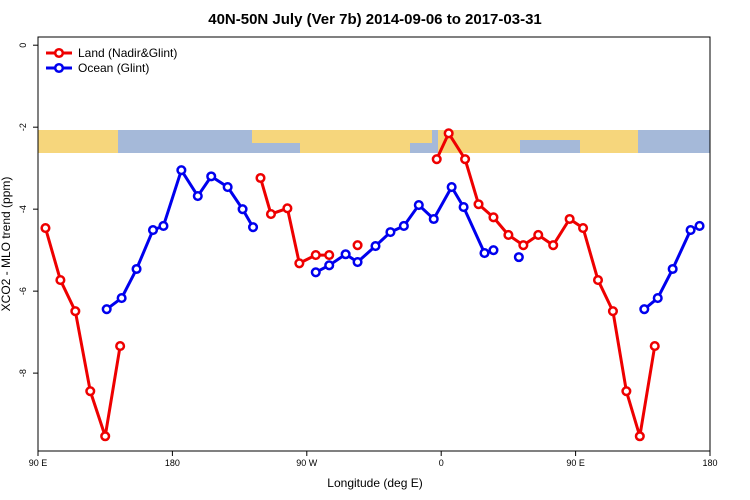  I want to click on y-tick-label: -4, so click(23, 209).